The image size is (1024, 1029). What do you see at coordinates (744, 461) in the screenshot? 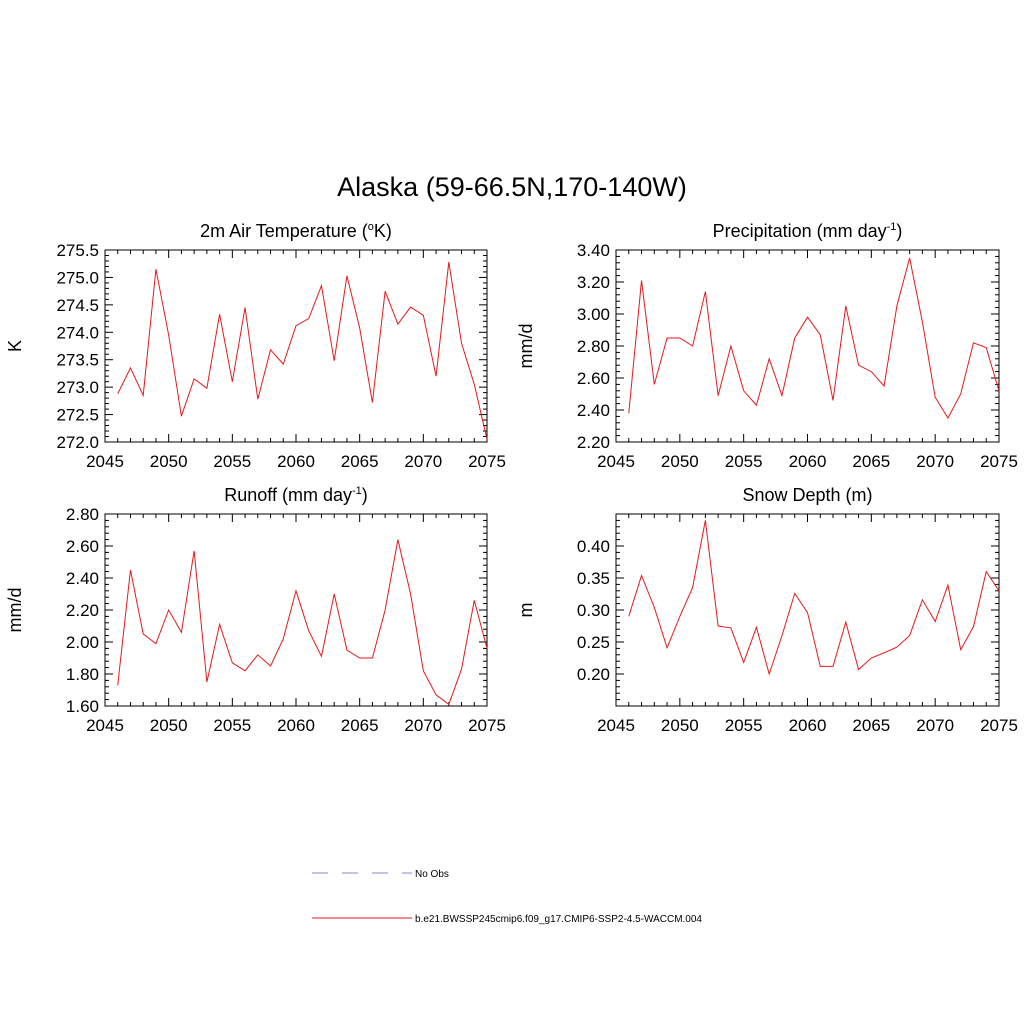
I see `precipitation-x-tick-label: 2055` at bounding box center [744, 461].